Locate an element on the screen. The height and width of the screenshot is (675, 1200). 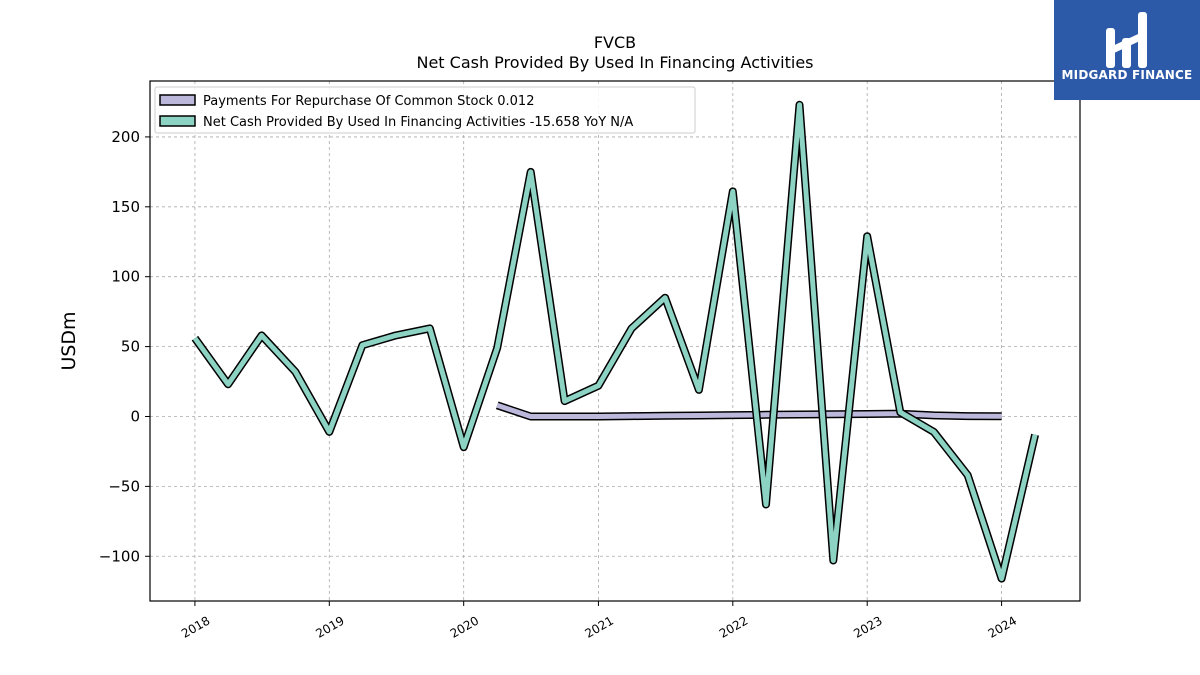
x-tick-label: 2021 is located at coordinates (598, 626).